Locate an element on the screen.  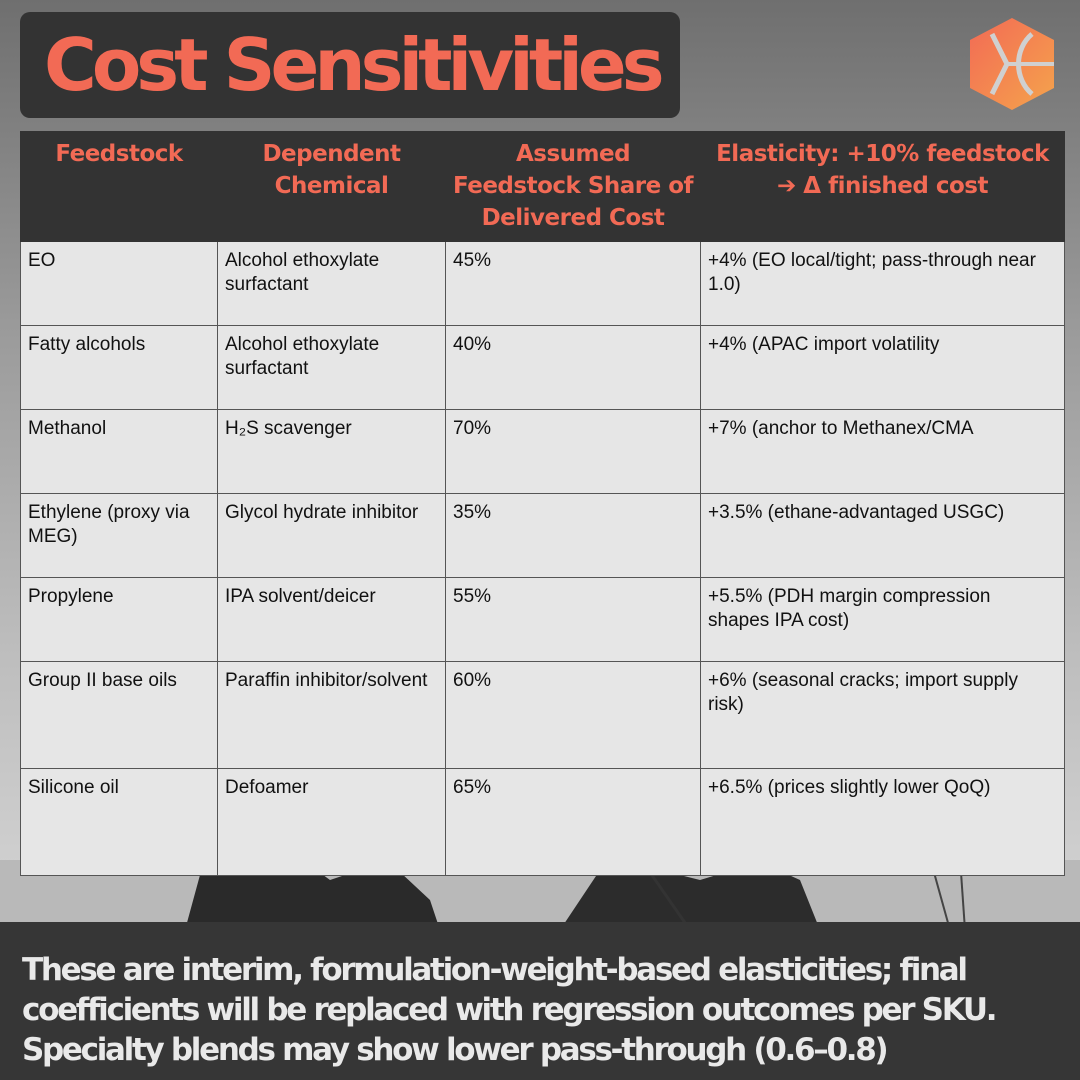
cell-share: 70% is located at coordinates (573, 451).